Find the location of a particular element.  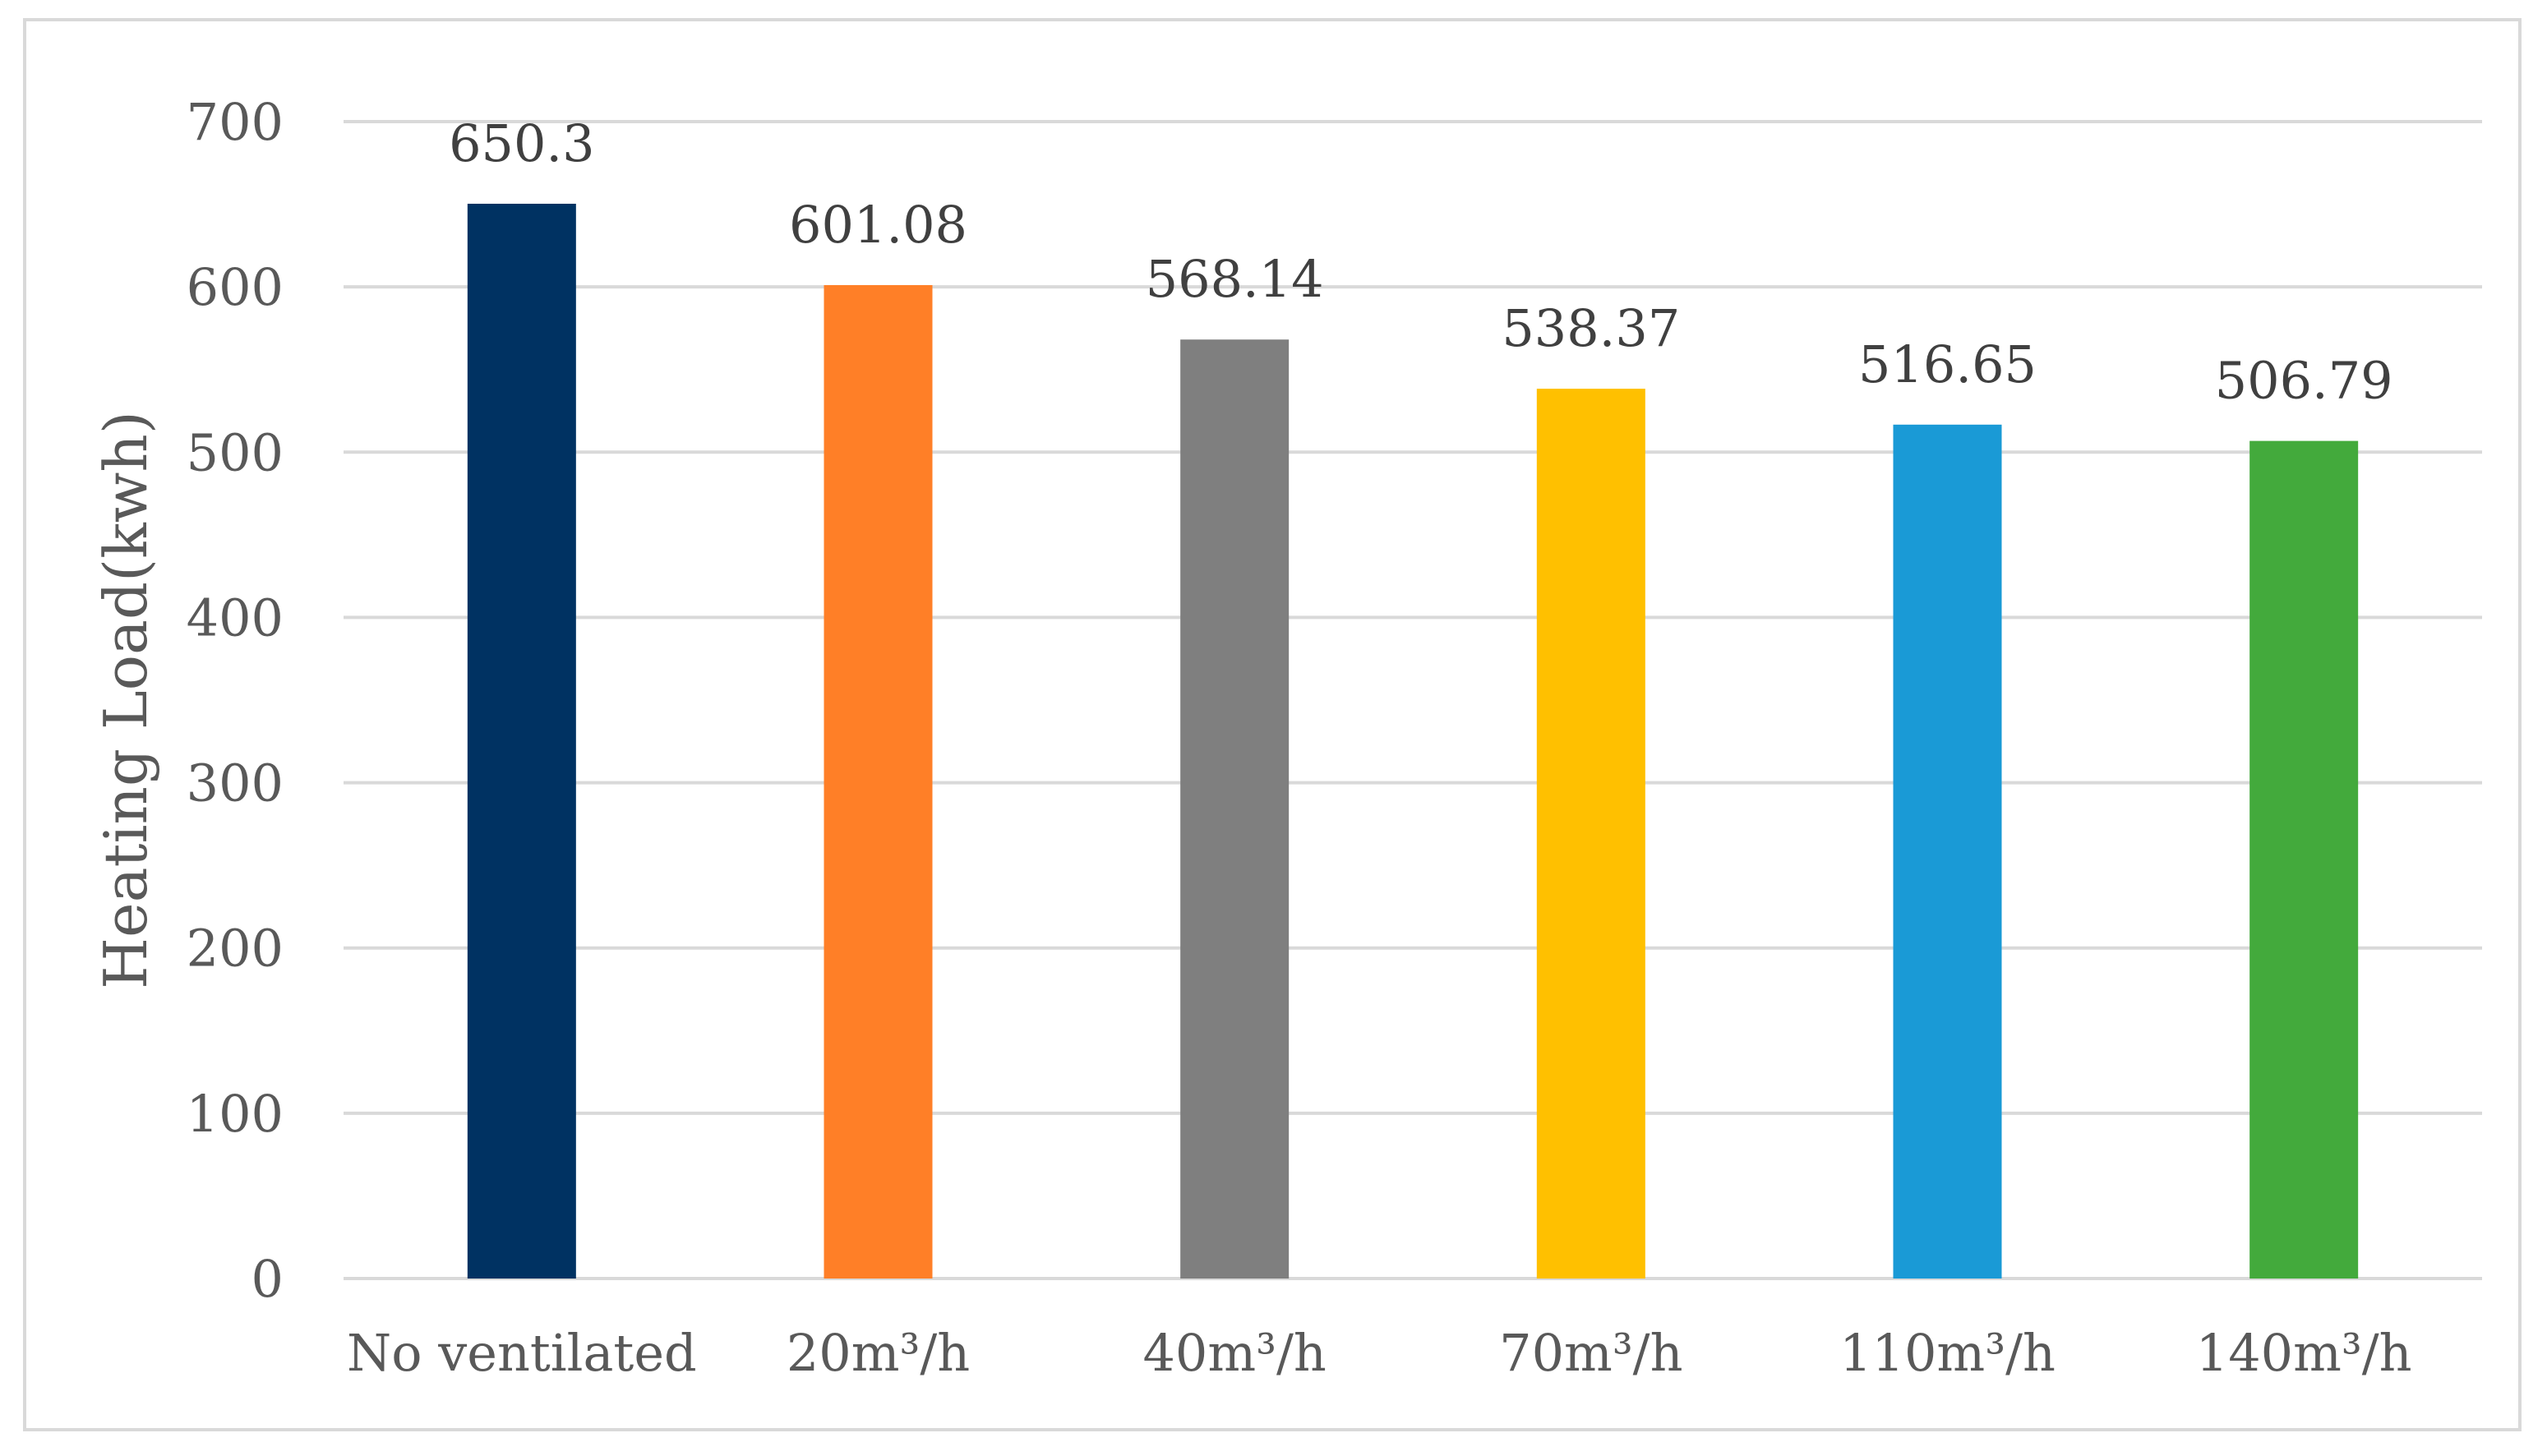

x-tick-label: 140m³/h is located at coordinates (2304, 1353).